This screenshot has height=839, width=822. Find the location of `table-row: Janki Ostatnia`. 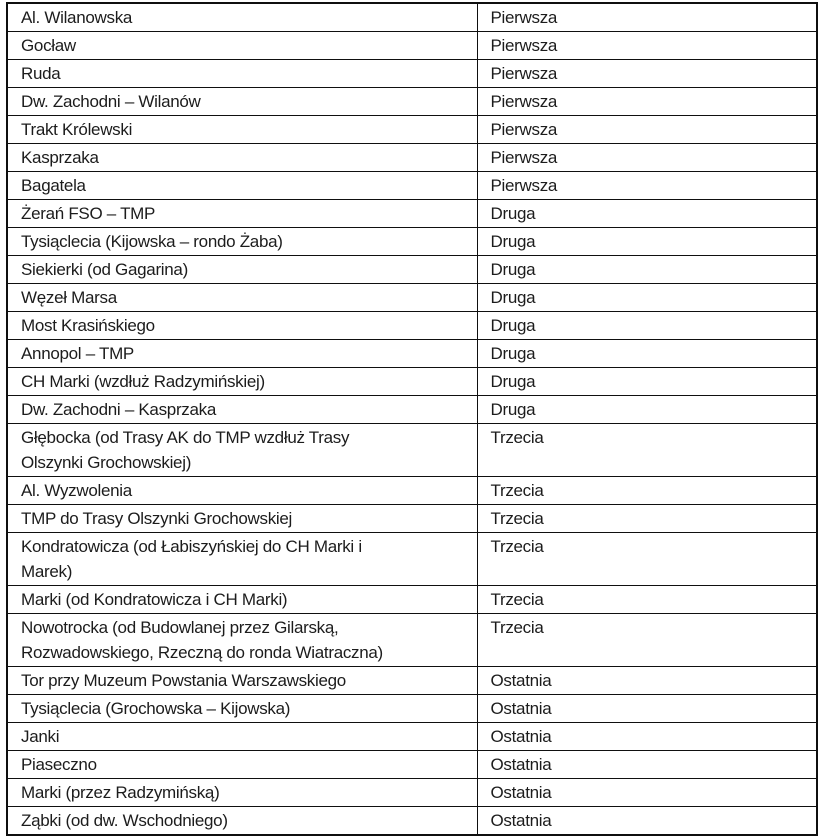

table-row: Janki Ostatnia is located at coordinates (412, 736).